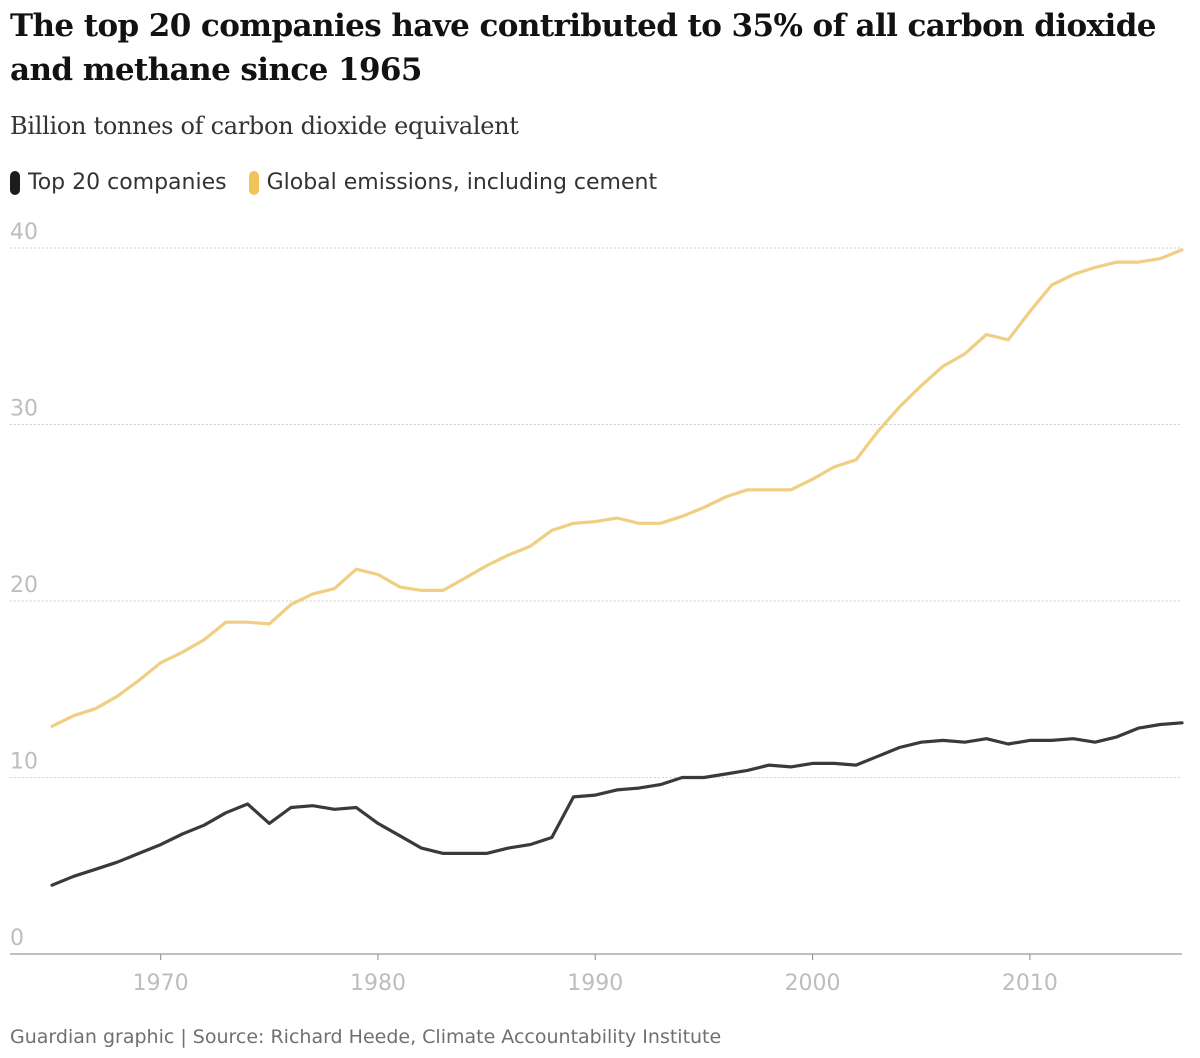 Image resolution: width=1200 pixels, height=1058 pixels. I want to click on y-tick-label-10: 10, so click(24, 762).